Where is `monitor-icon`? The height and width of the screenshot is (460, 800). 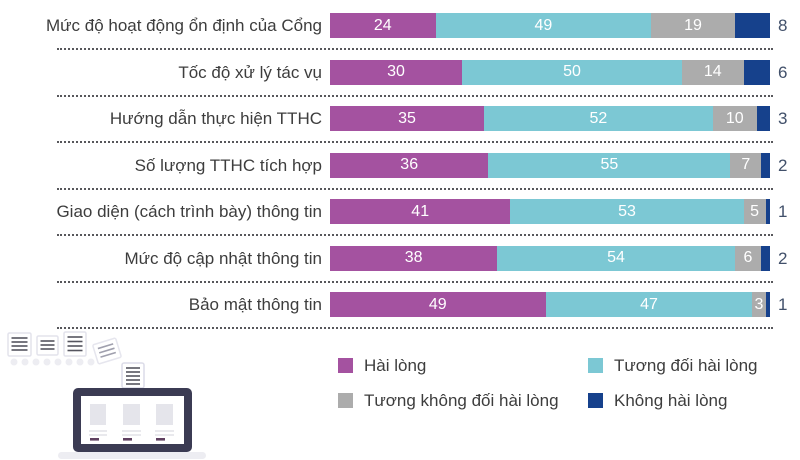
monitor-icon is located at coordinates (132, 423).